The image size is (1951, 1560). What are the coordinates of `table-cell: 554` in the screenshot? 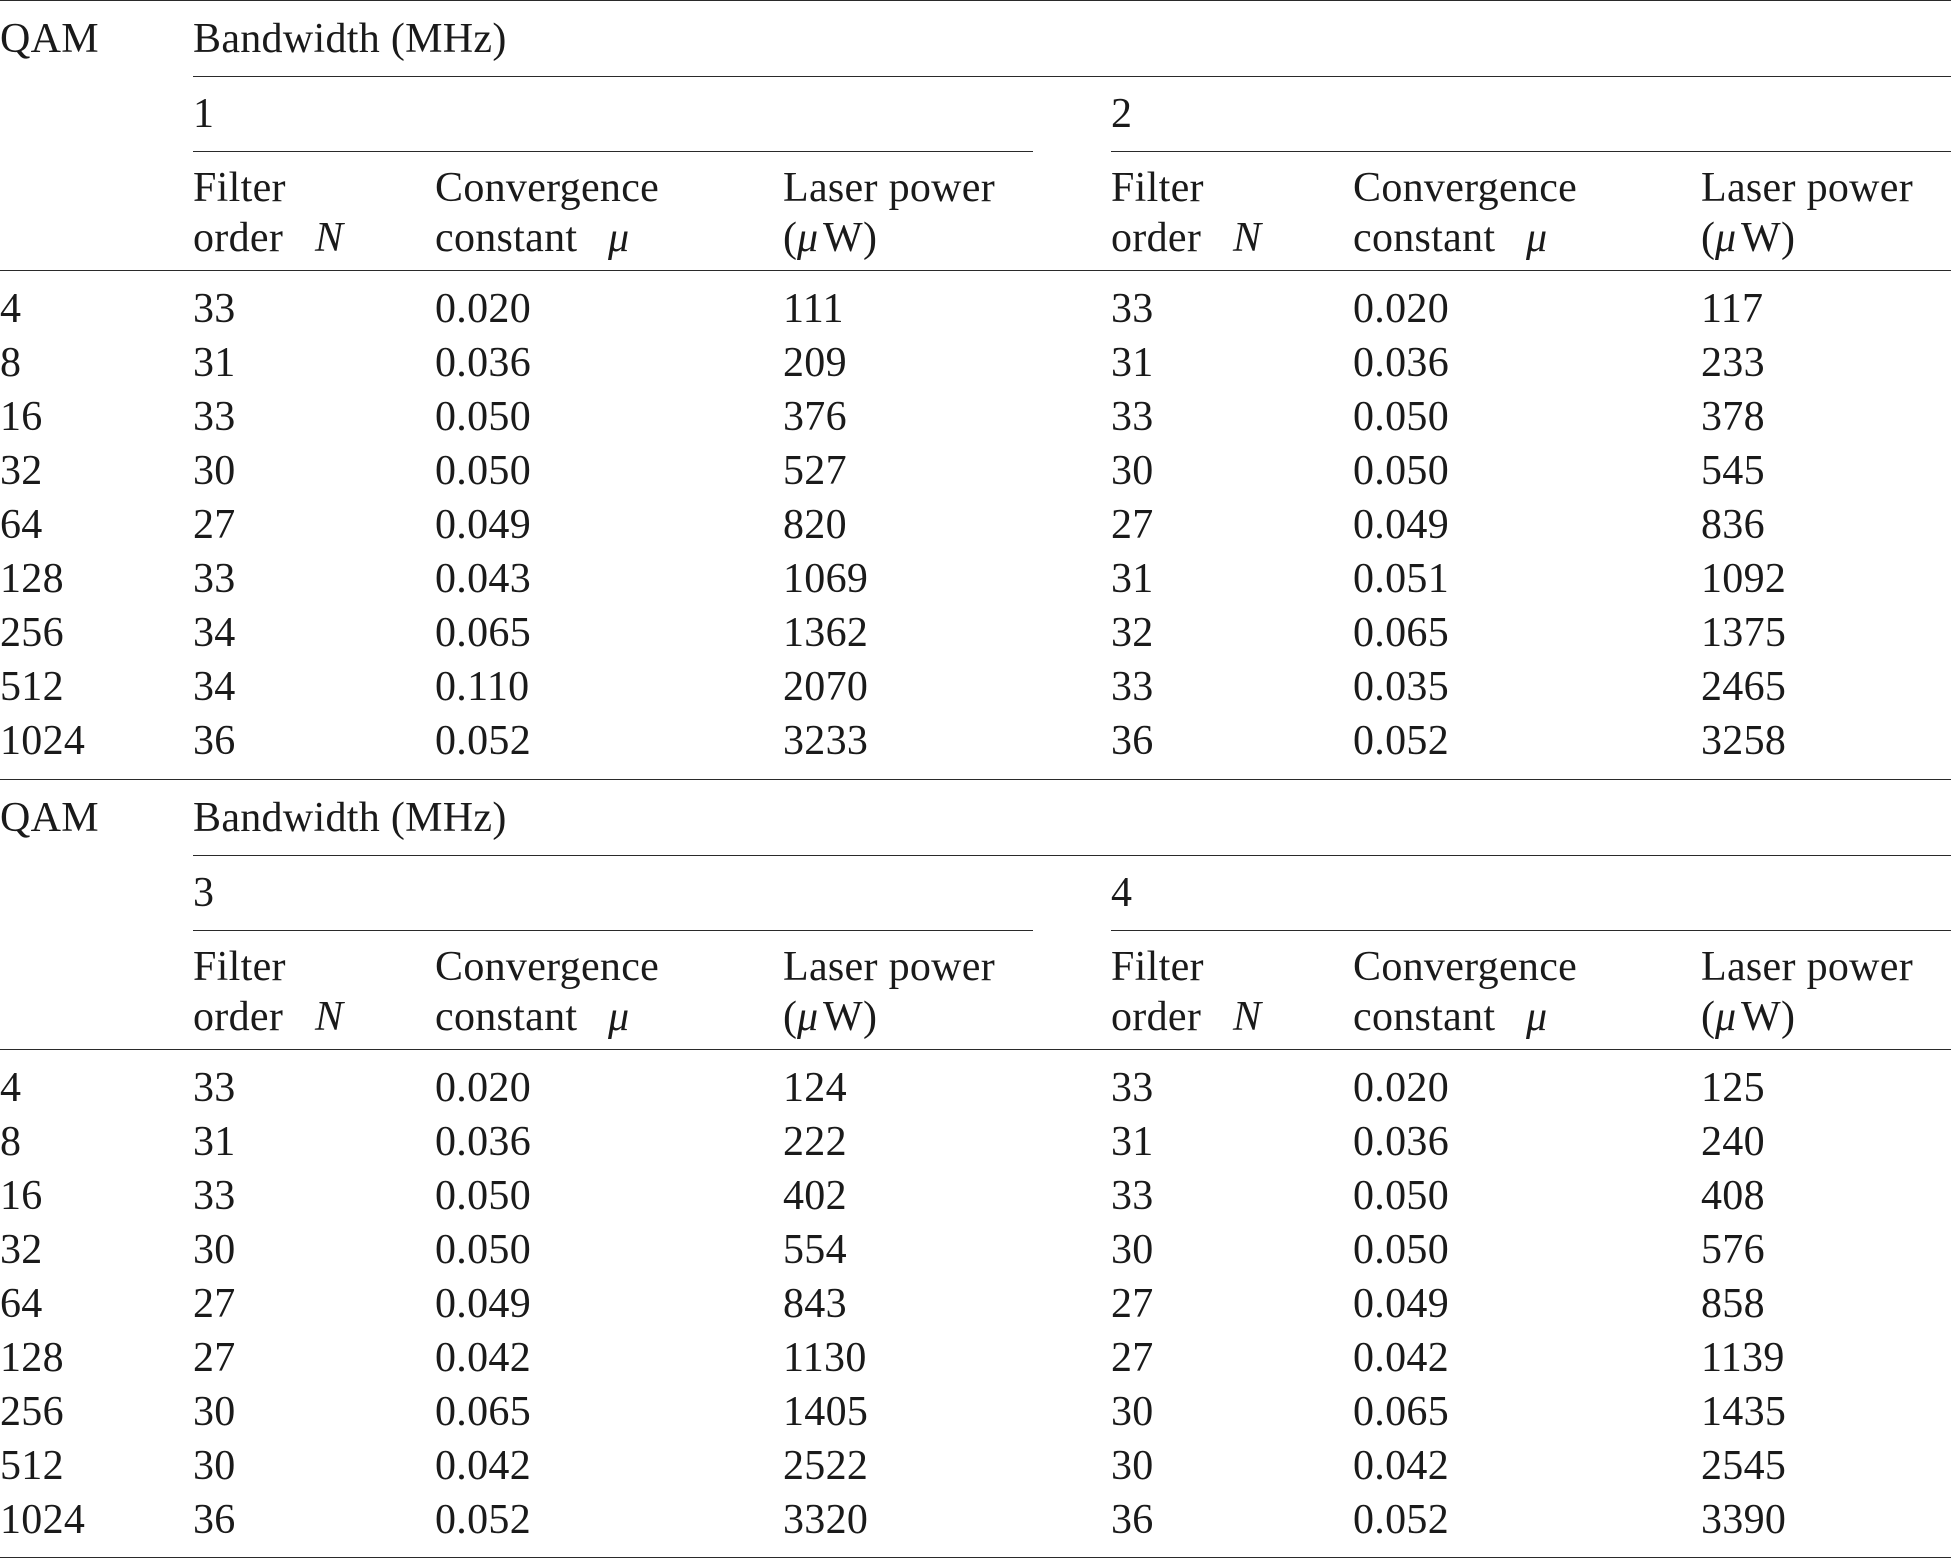 It's located at (815, 1250).